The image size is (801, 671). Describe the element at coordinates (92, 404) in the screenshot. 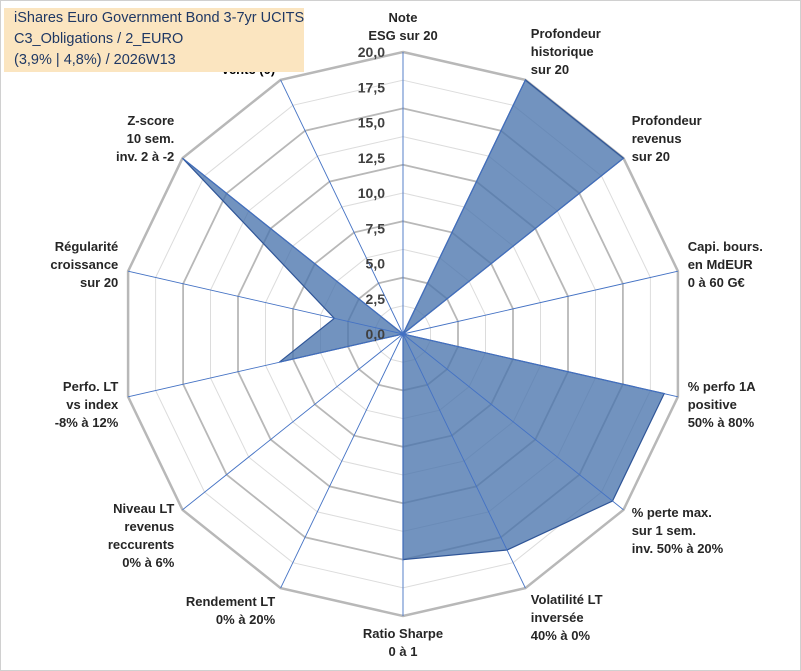

I see `axis-label-line: vs index` at that location.